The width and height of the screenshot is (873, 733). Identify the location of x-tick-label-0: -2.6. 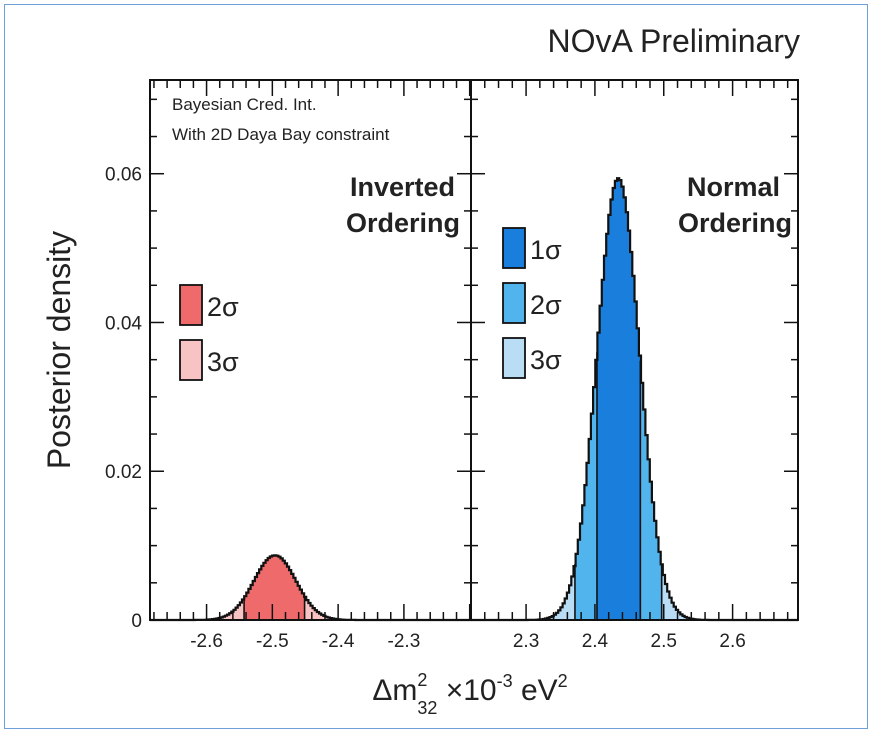
(206, 641).